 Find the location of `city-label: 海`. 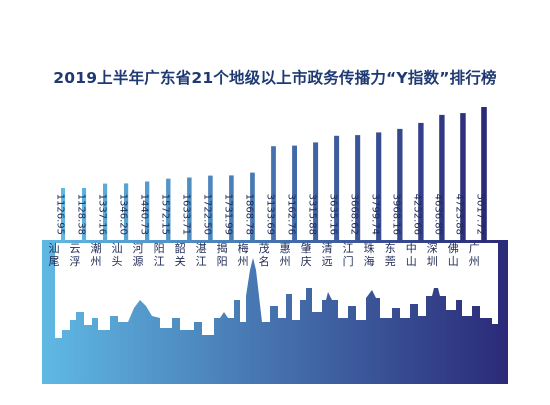

city-label: 海 is located at coordinates (369, 261).